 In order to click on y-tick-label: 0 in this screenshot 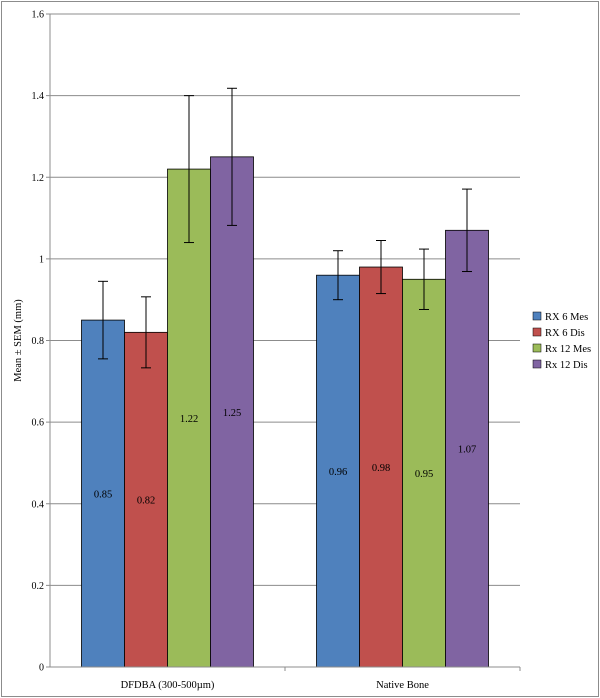, I will do `click(41, 668)`.